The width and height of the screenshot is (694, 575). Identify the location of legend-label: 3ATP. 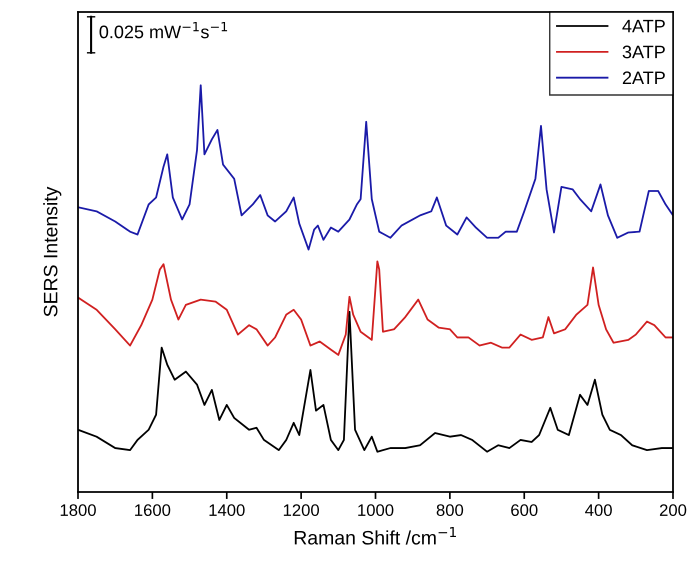
(643, 52).